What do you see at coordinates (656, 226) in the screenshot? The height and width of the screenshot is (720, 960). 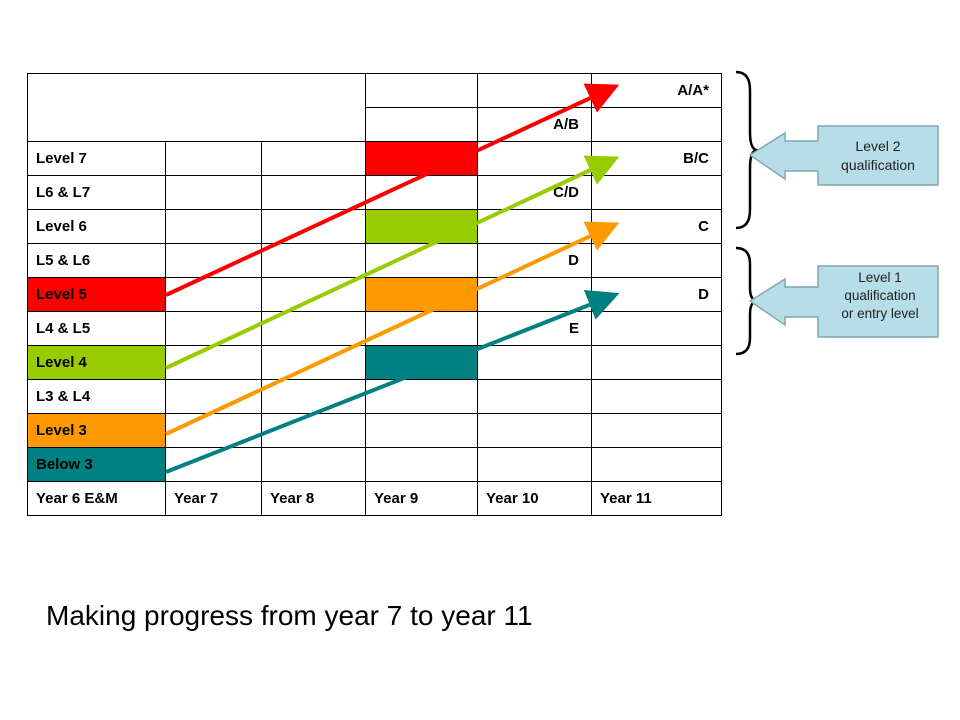 I see `grade-cell: C` at bounding box center [656, 226].